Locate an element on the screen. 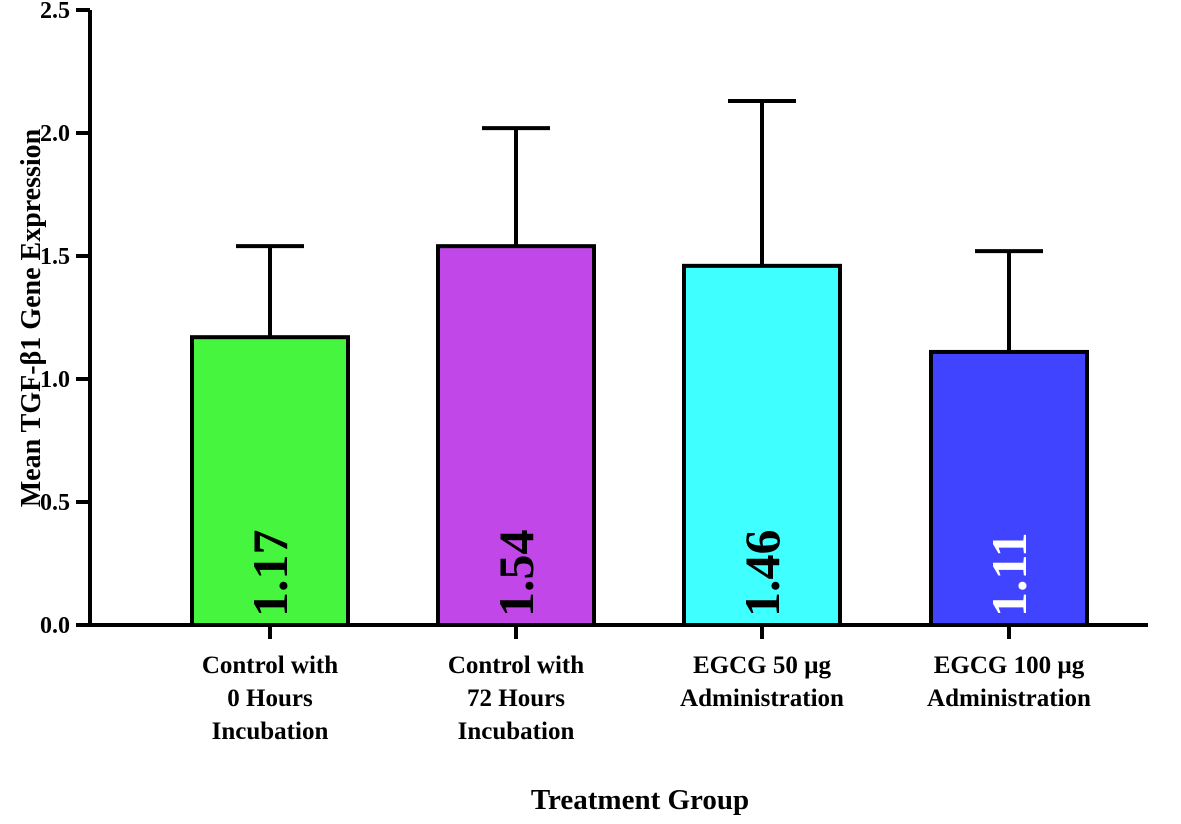 This screenshot has height=824, width=1181. x-tick-label: EGCG 100 µg is located at coordinates (1009, 665).